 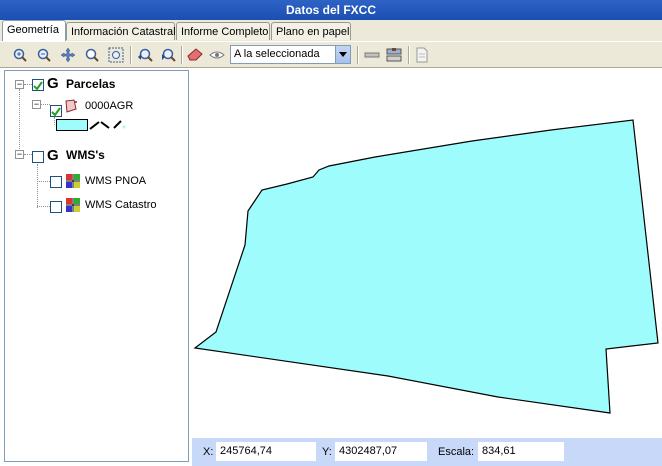 I want to click on zoom-window-button, so click(x=92, y=55).